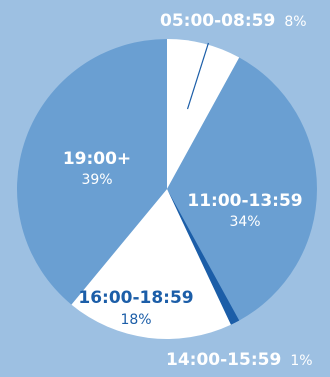 The image size is (330, 377). I want to click on label-14-00-15-59: 14:00-15:59 1%, so click(239, 360).